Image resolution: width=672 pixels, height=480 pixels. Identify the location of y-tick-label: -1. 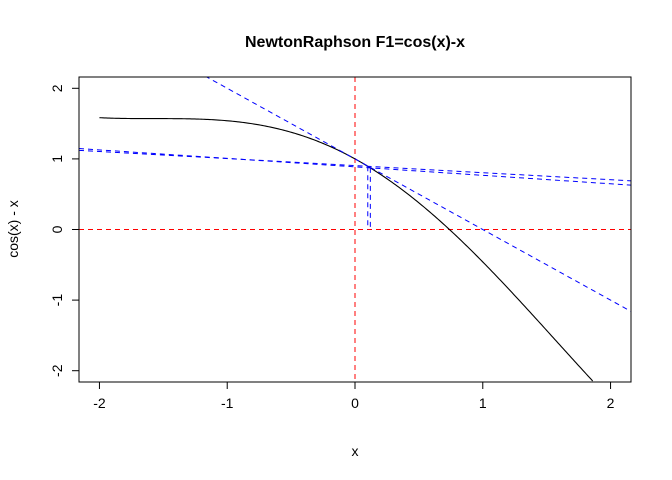
(57, 300).